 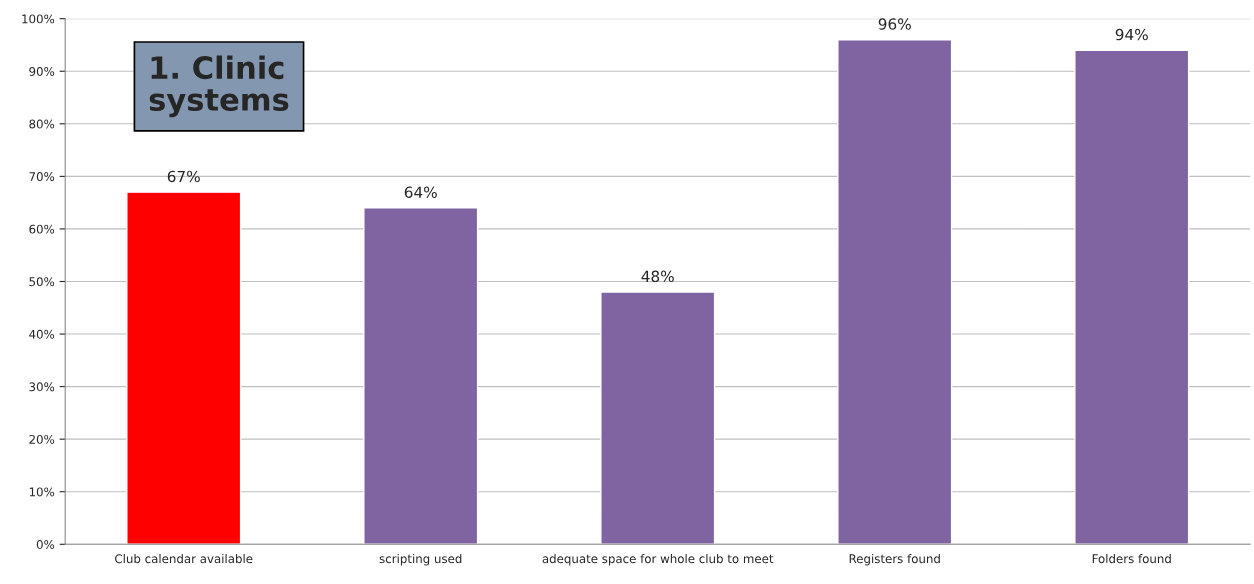 What do you see at coordinates (894, 24) in the screenshot?
I see `data-label: 96%` at bounding box center [894, 24].